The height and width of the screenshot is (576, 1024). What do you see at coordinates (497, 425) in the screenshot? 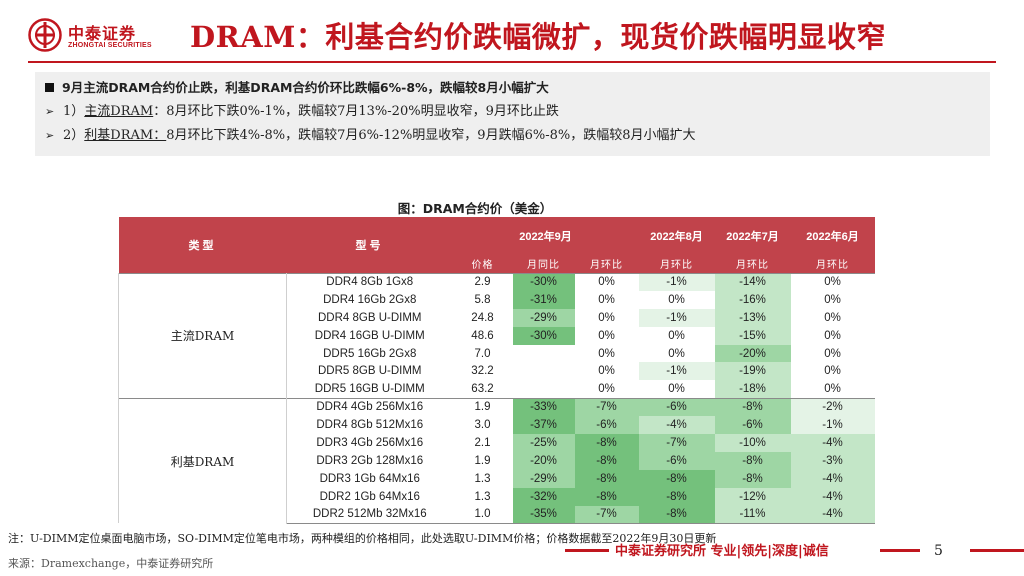
I see `table-row: DDR4 8Gb 512Mx16 3.0 -37% -6% -4% -6% -1%` at bounding box center [497, 425].